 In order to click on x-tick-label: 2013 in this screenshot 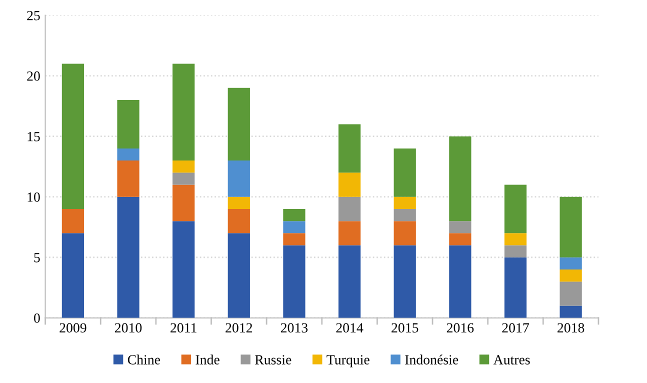, I will do `click(294, 328)`.